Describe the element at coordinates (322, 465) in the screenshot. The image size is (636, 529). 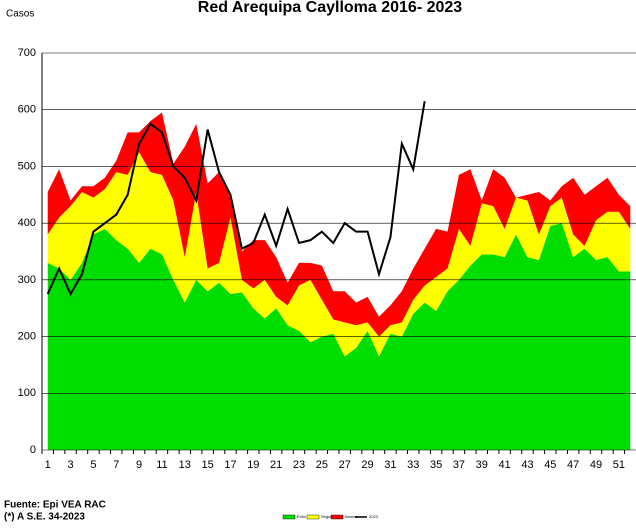
I see `x-tick-label: 25` at that location.